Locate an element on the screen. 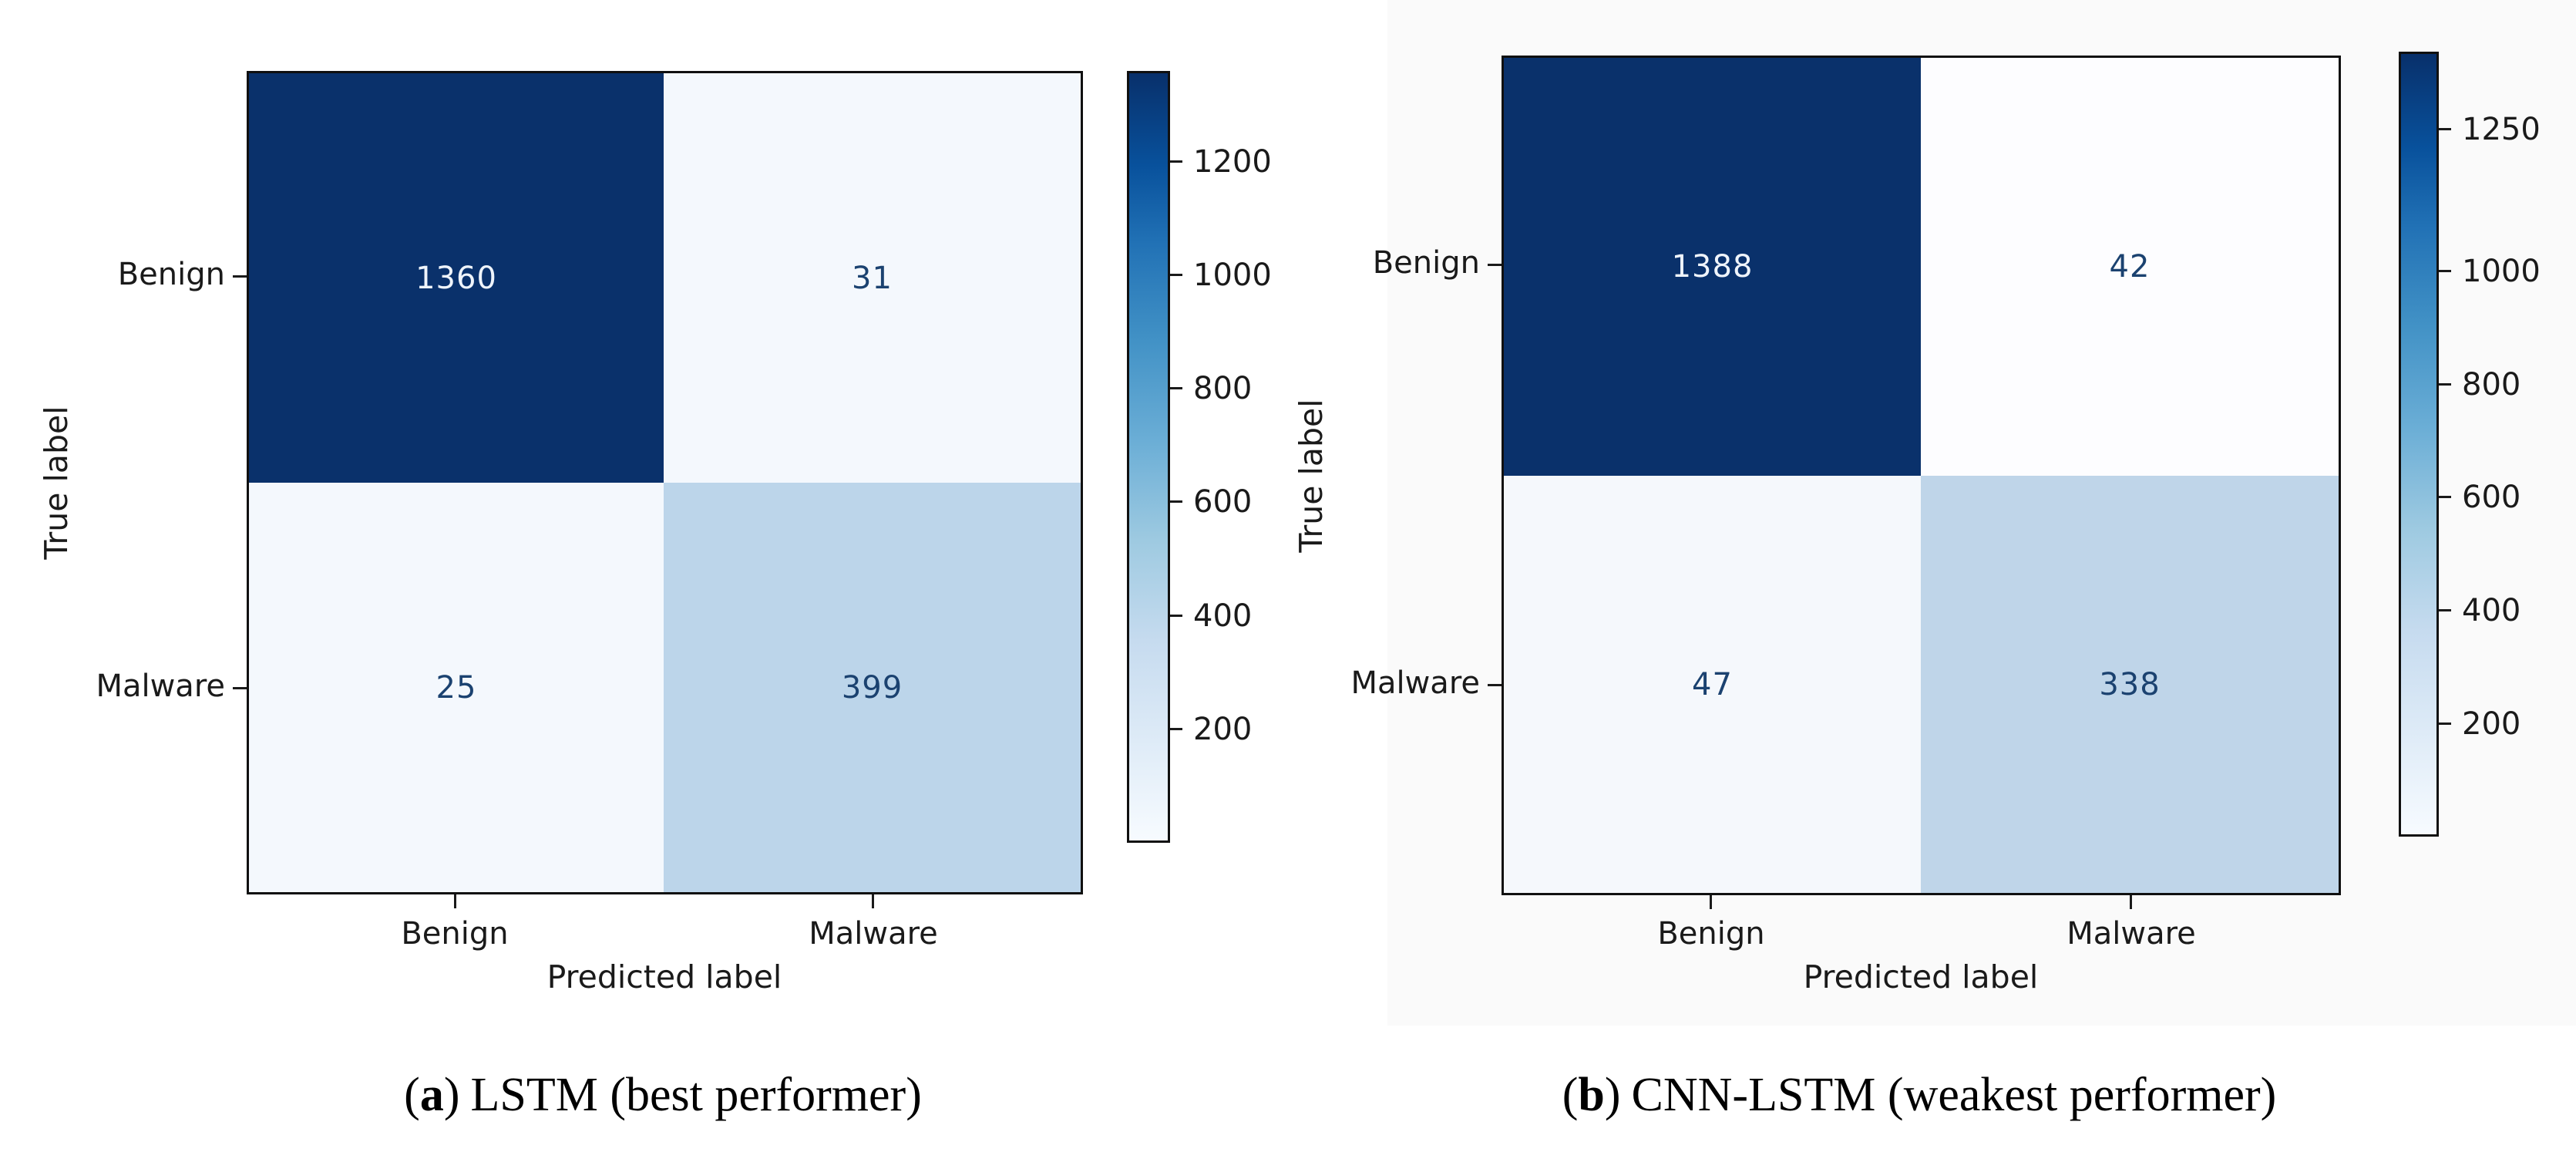 The height and width of the screenshot is (1152, 2576). matrix-cell-a-r0c1: 31 is located at coordinates (872, 278).